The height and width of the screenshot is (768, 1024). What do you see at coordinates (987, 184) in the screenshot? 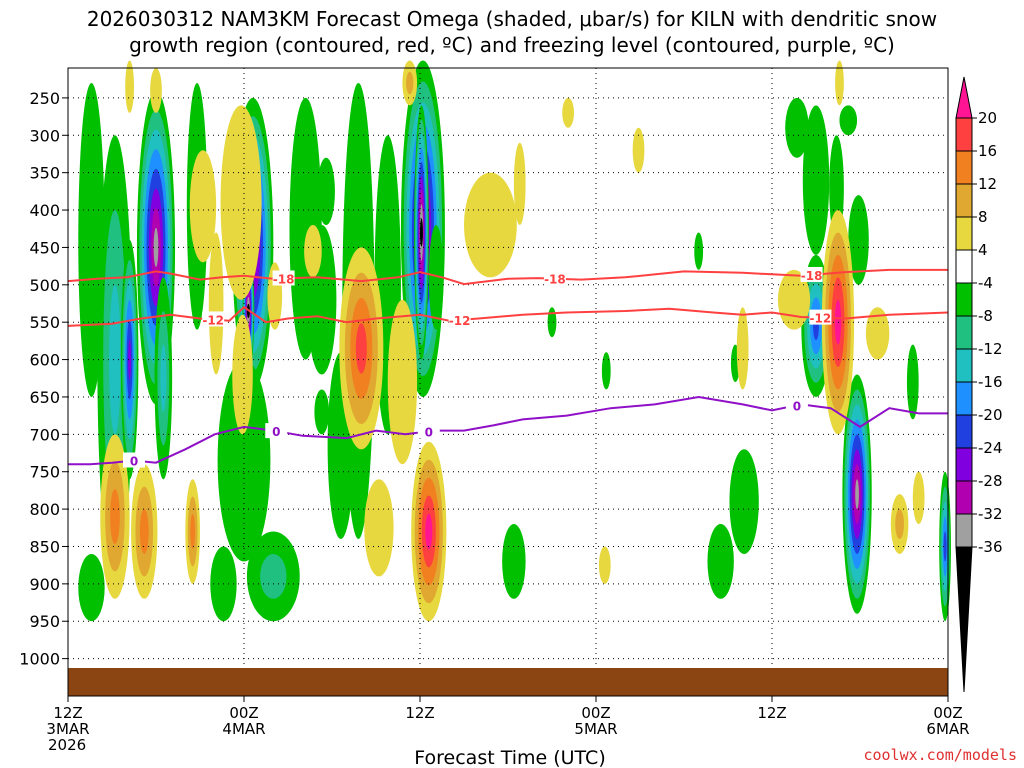
I see `colorbar-label: 12` at bounding box center [987, 184].